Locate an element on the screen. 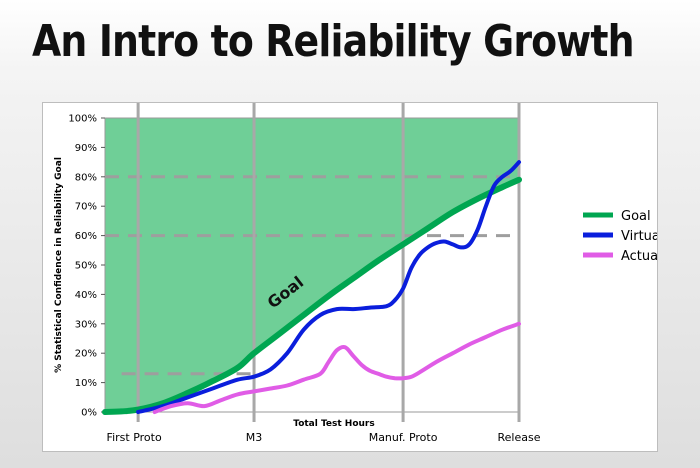  y-tick-label: 50% is located at coordinates (86, 266).